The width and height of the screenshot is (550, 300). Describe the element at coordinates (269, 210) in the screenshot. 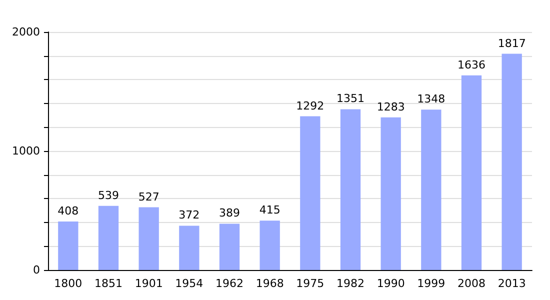

I see `data-label: 415` at that location.